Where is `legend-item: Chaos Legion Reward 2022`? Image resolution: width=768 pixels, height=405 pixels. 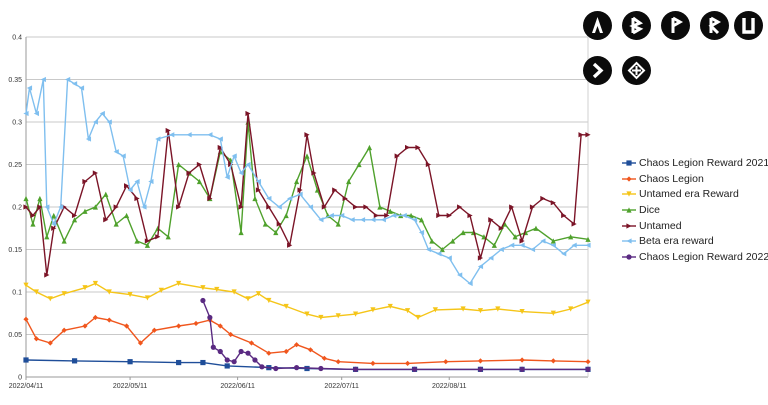 legend-item: Chaos Legion Reward 2022 is located at coordinates (695, 257).